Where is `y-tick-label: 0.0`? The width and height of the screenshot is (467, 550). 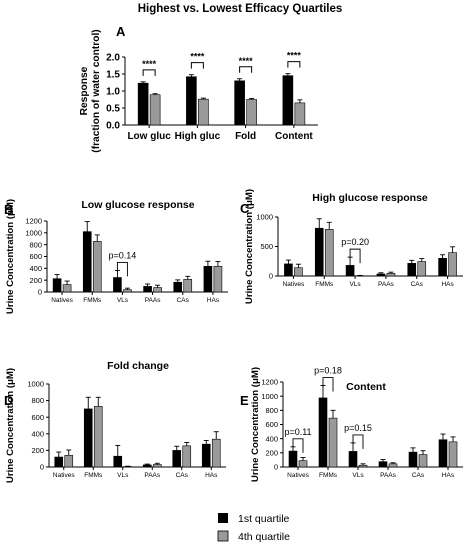 y-tick-label: 0.0 is located at coordinates (113, 126).